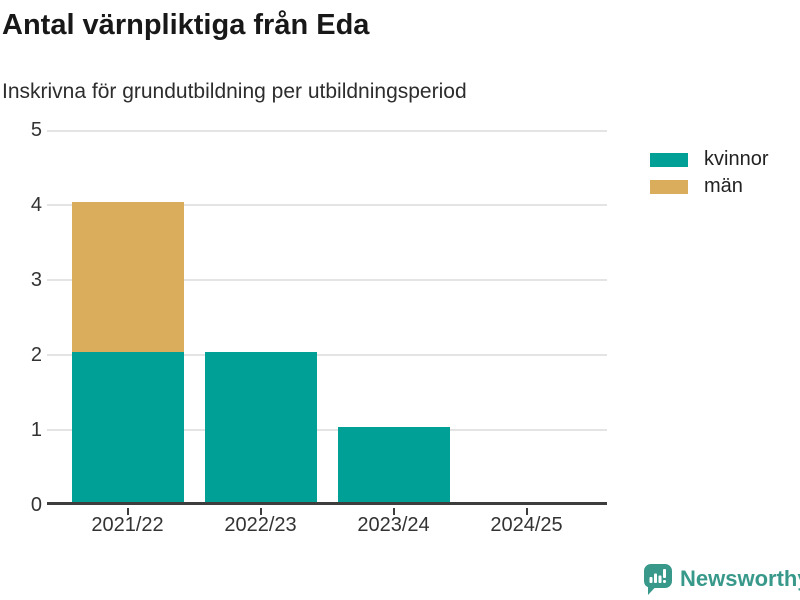 This screenshot has height=600, width=800. Describe the element at coordinates (526, 525) in the screenshot. I see `x-tick-label-2024-25: 2024/25` at that location.